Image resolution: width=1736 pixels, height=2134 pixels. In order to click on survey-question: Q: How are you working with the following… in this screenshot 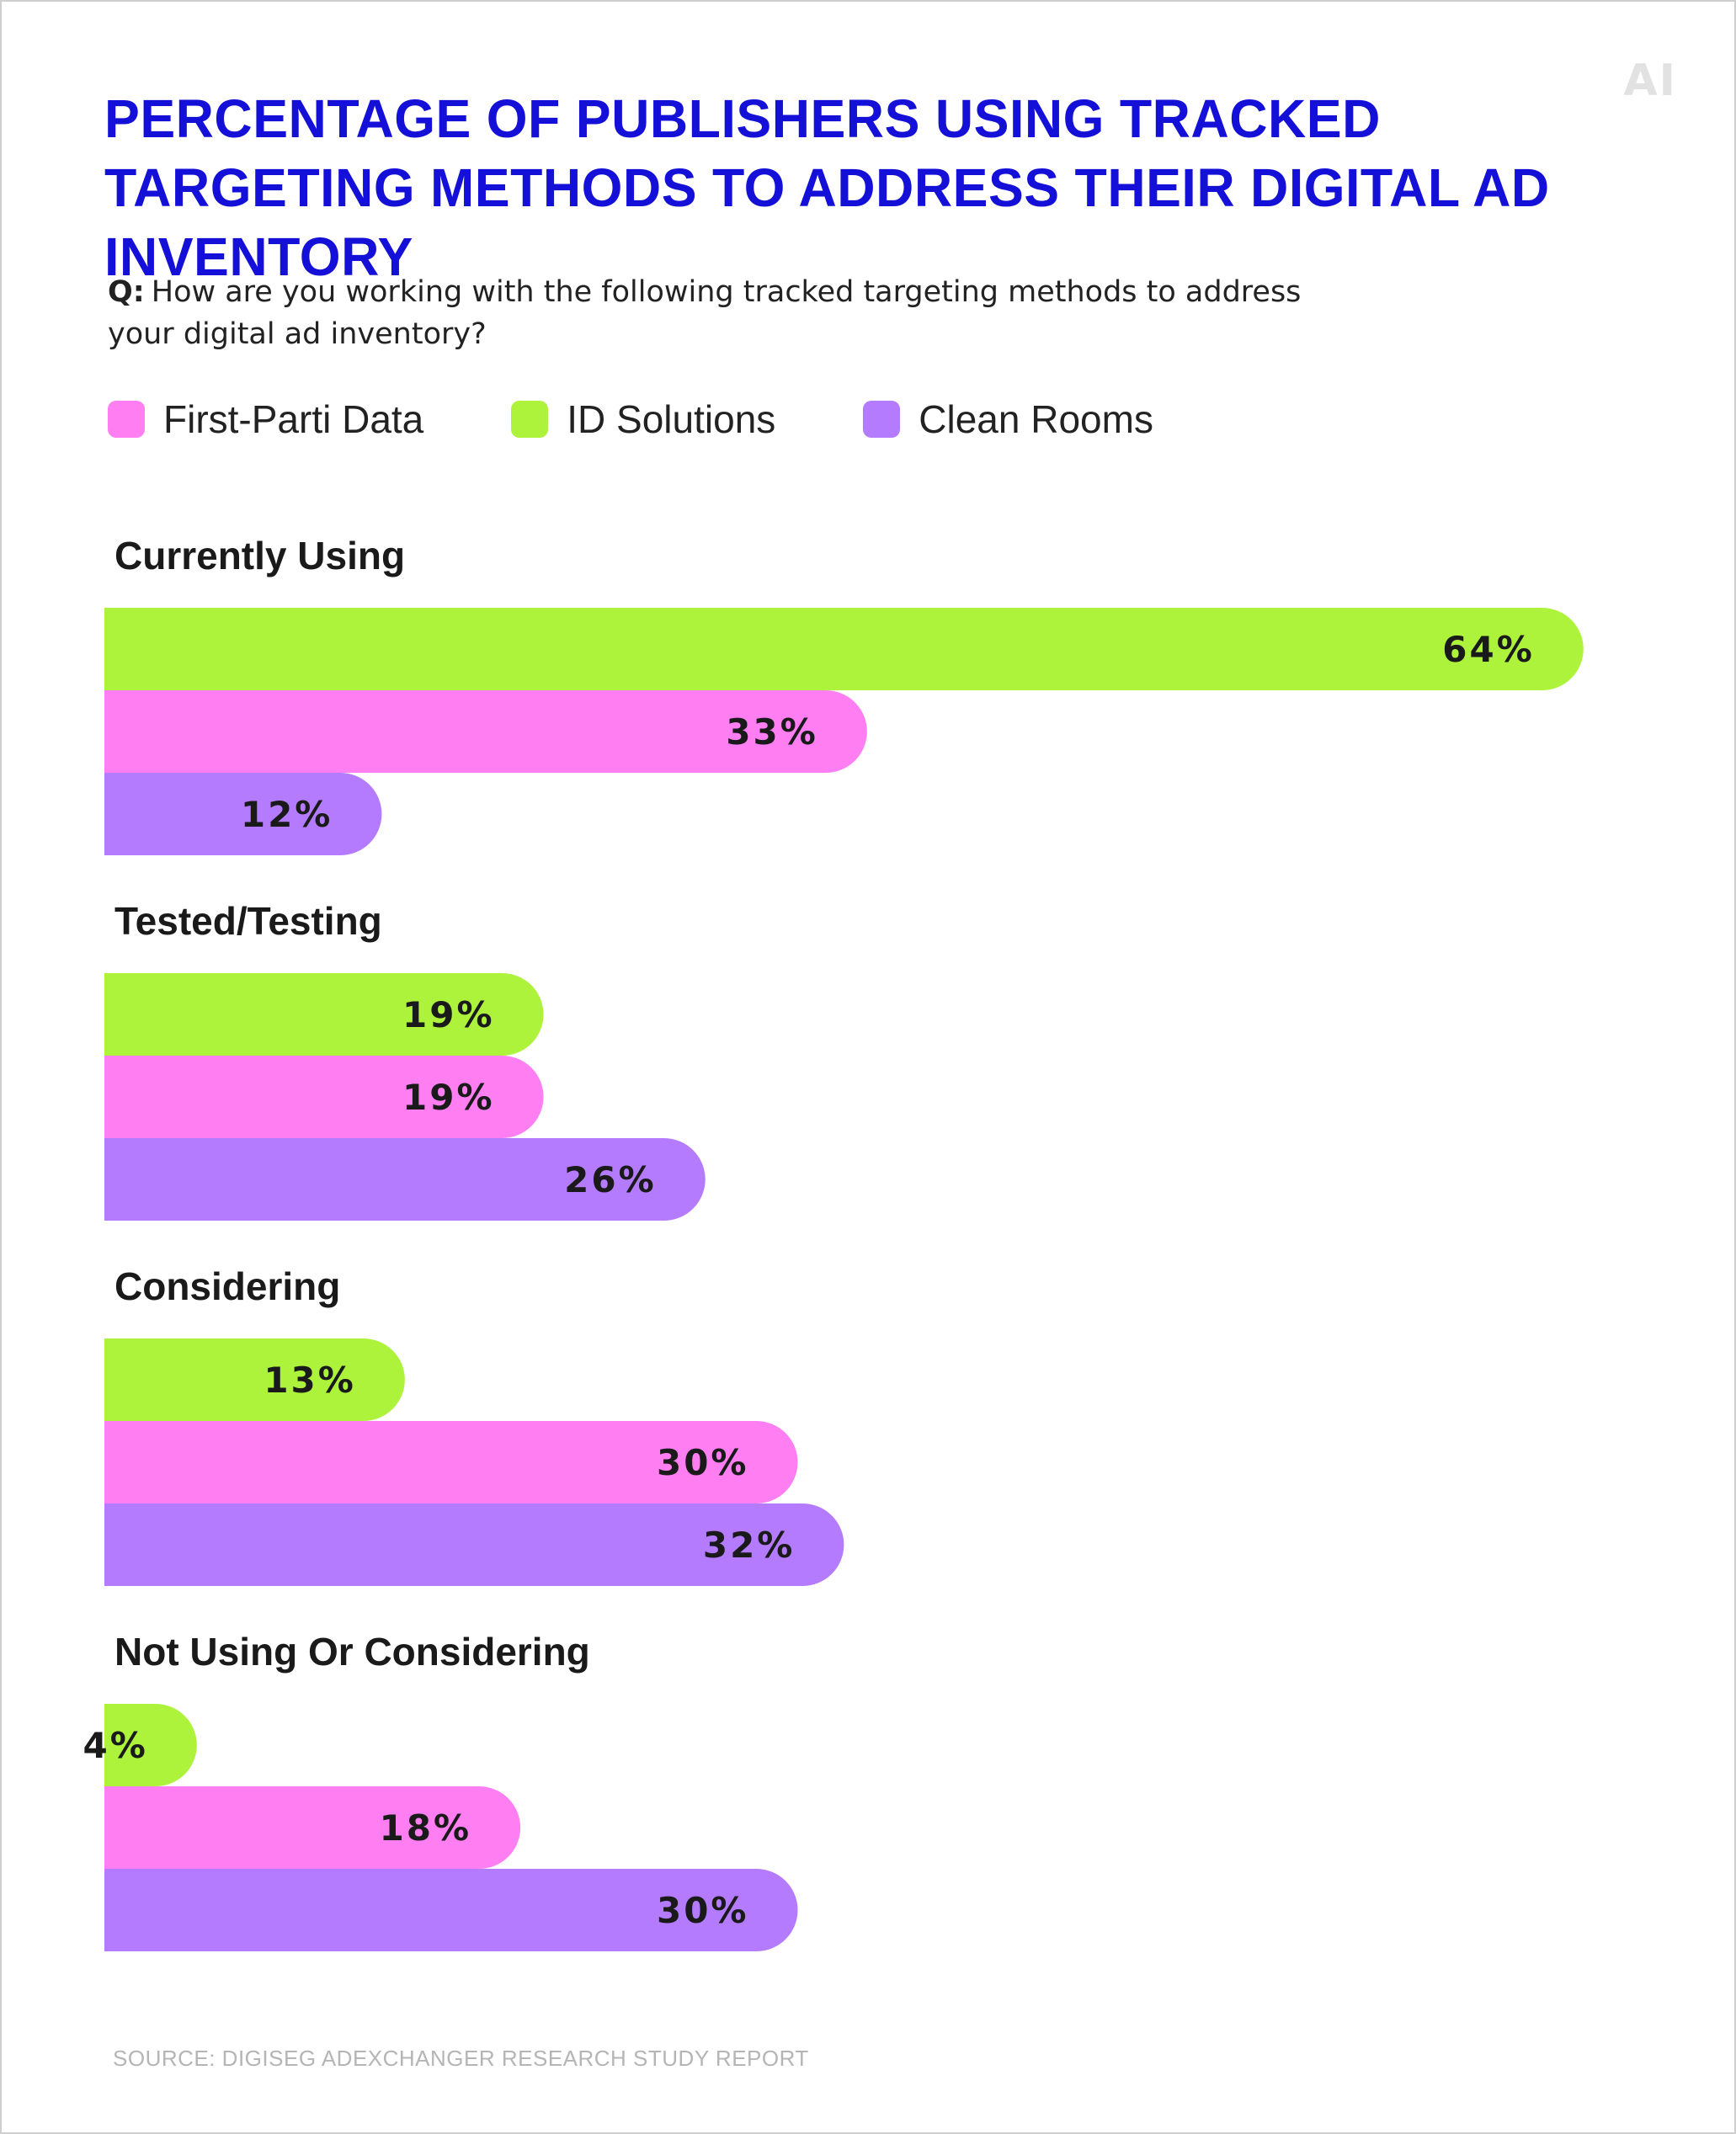, I will do `click(739, 313)`.